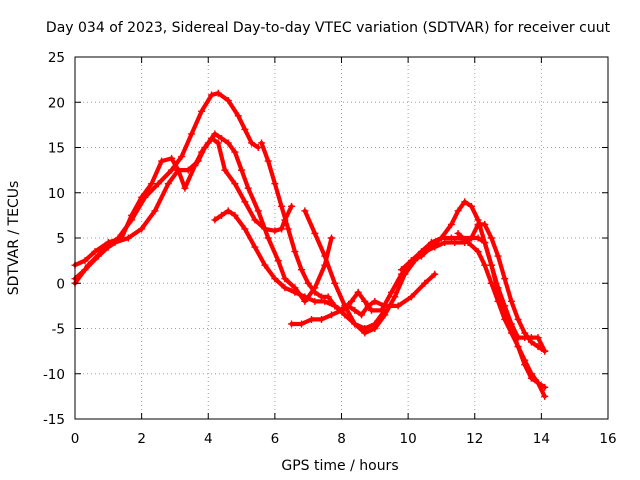 Image resolution: width=640 pixels, height=480 pixels. What do you see at coordinates (75, 439) in the screenshot?
I see `x-tick-label: 0` at bounding box center [75, 439].